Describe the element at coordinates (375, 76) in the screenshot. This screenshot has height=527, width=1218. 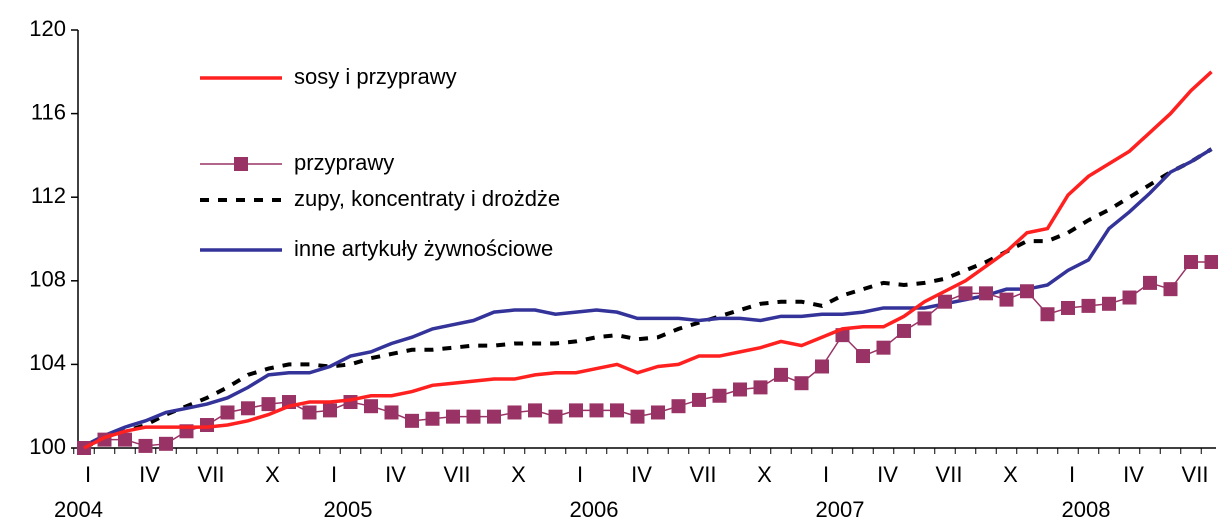
I see `legend-label: sosy i przyprawy` at that location.